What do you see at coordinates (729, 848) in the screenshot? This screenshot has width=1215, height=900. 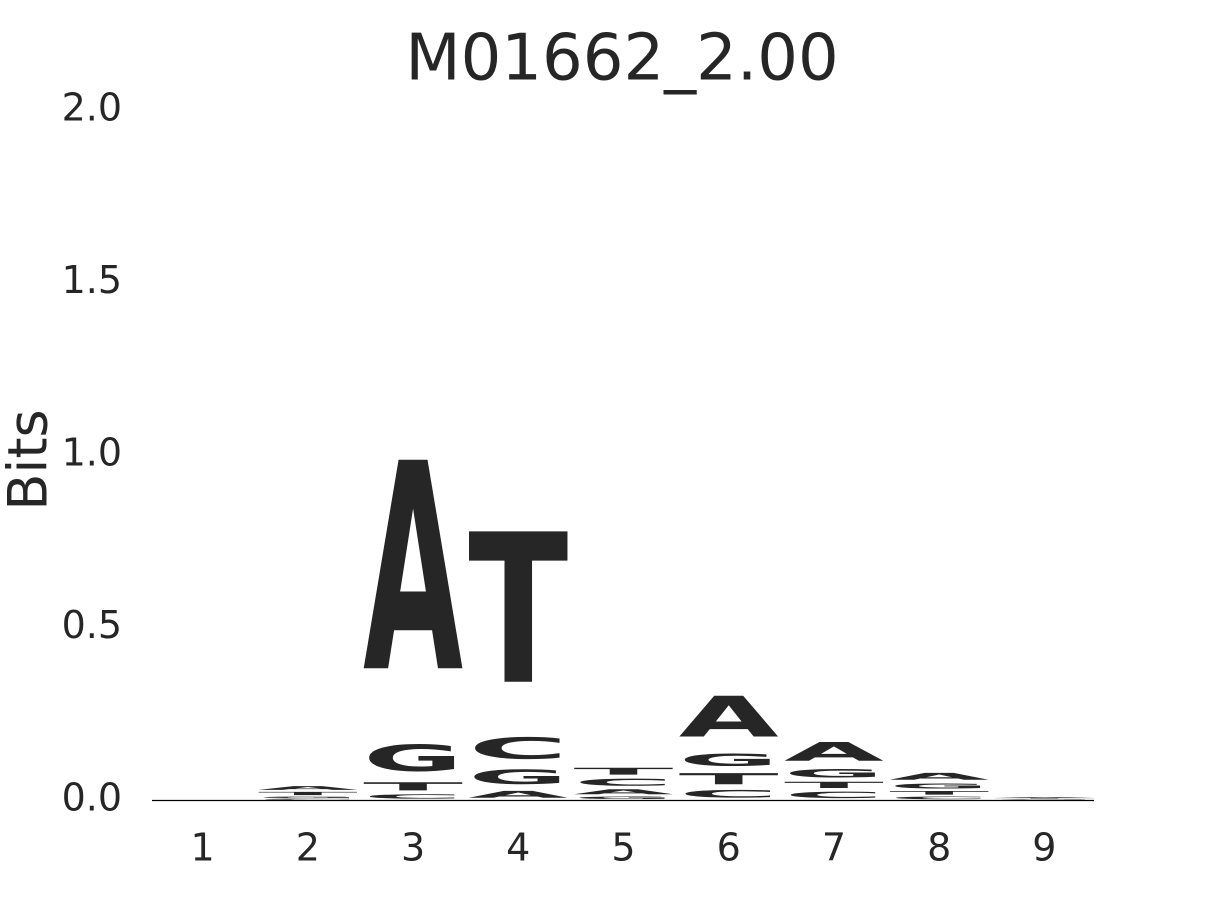 I see `x-tick-label: 6` at bounding box center [729, 848].